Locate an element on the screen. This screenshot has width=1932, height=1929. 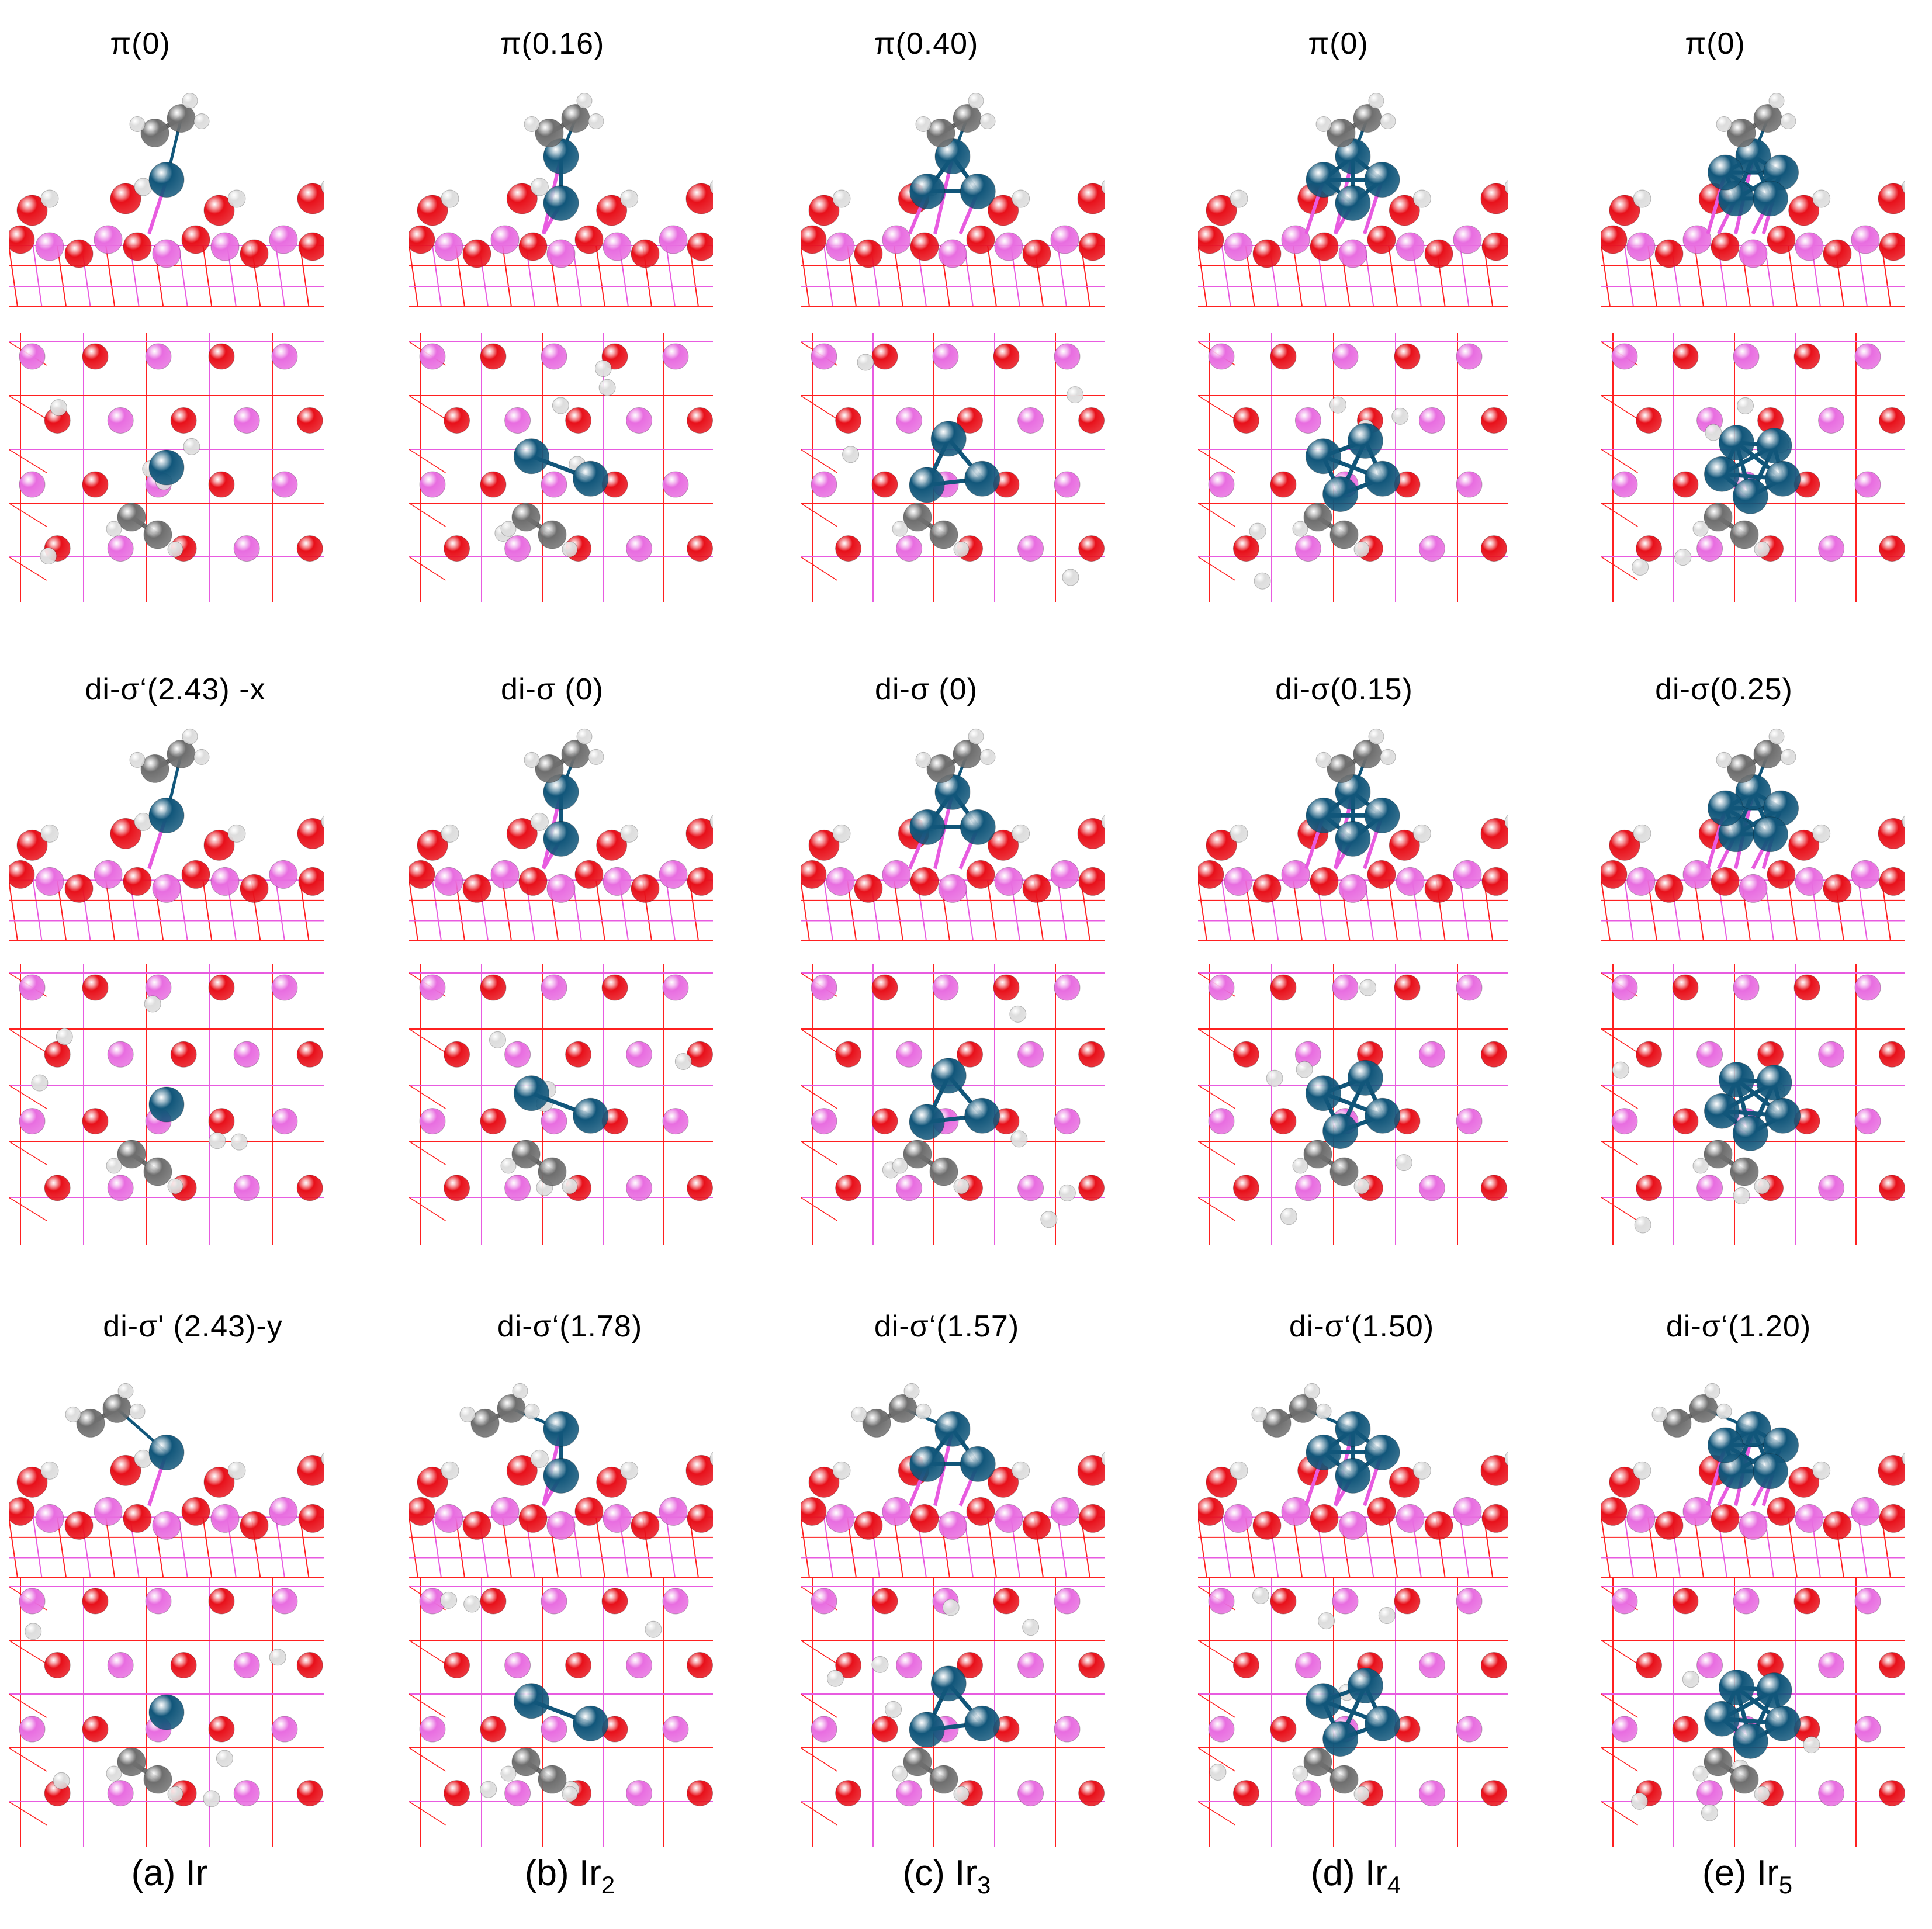
label-row2-col5: di-σ(0.25) is located at coordinates (1724, 690).